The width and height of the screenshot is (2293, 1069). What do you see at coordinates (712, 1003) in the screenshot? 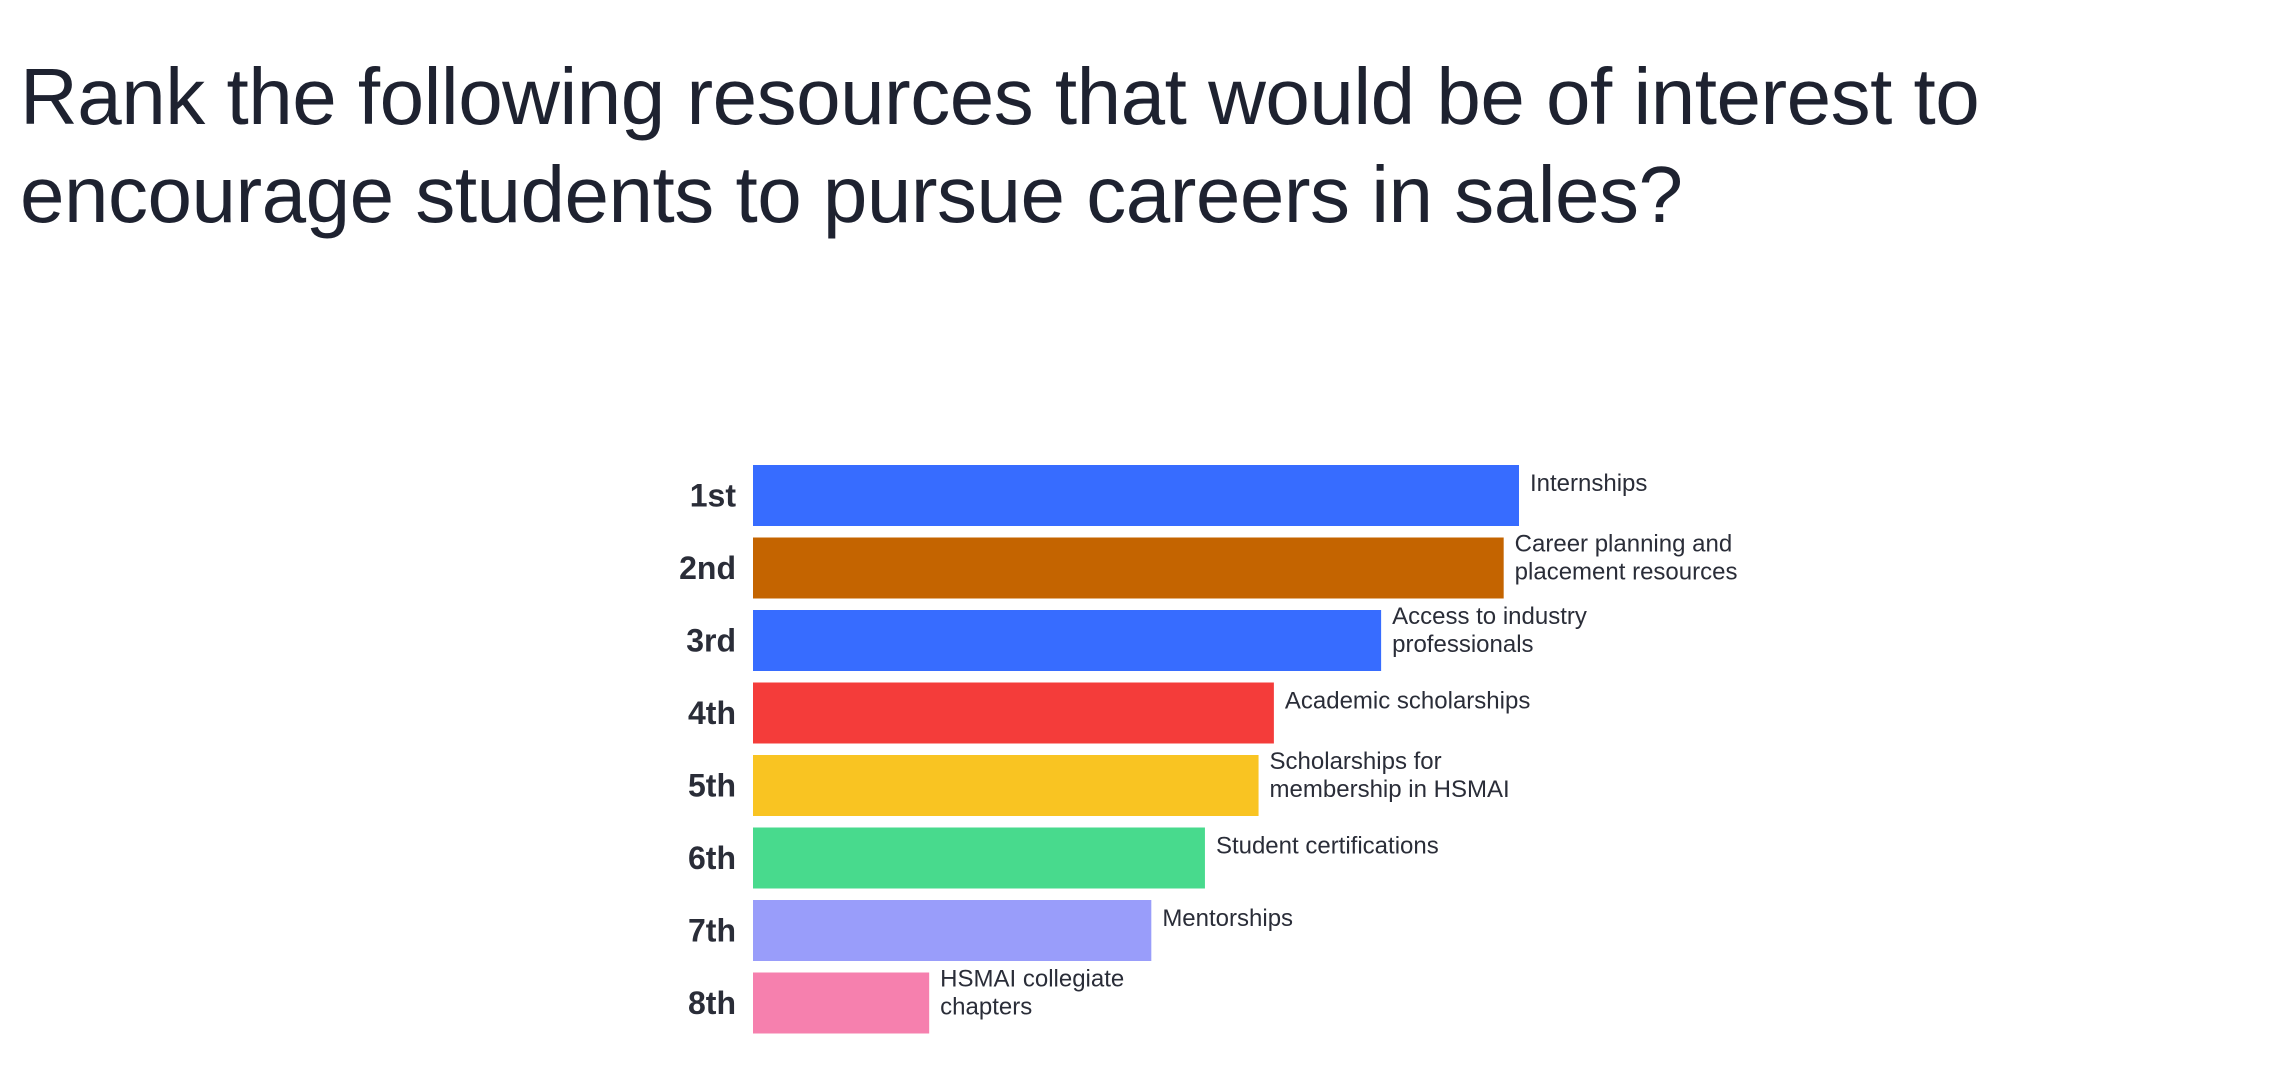
I see `rank-label: 8th` at bounding box center [712, 1003].